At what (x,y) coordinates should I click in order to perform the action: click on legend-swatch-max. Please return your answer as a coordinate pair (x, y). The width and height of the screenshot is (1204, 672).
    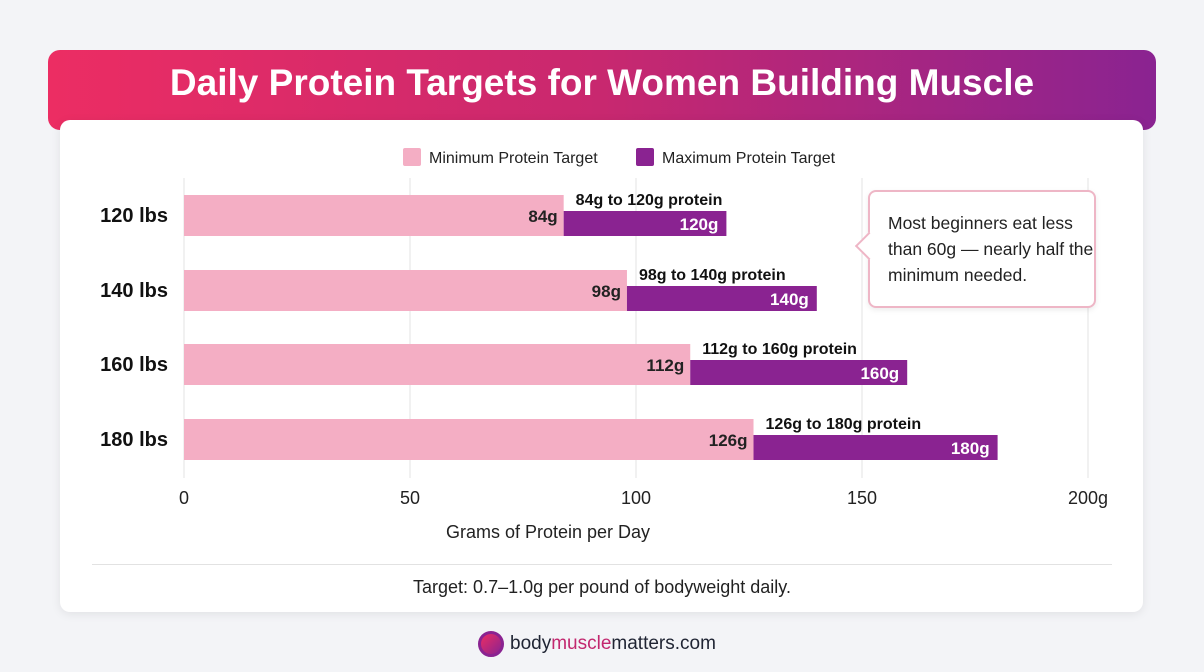
    Looking at the image, I should click on (645, 157).